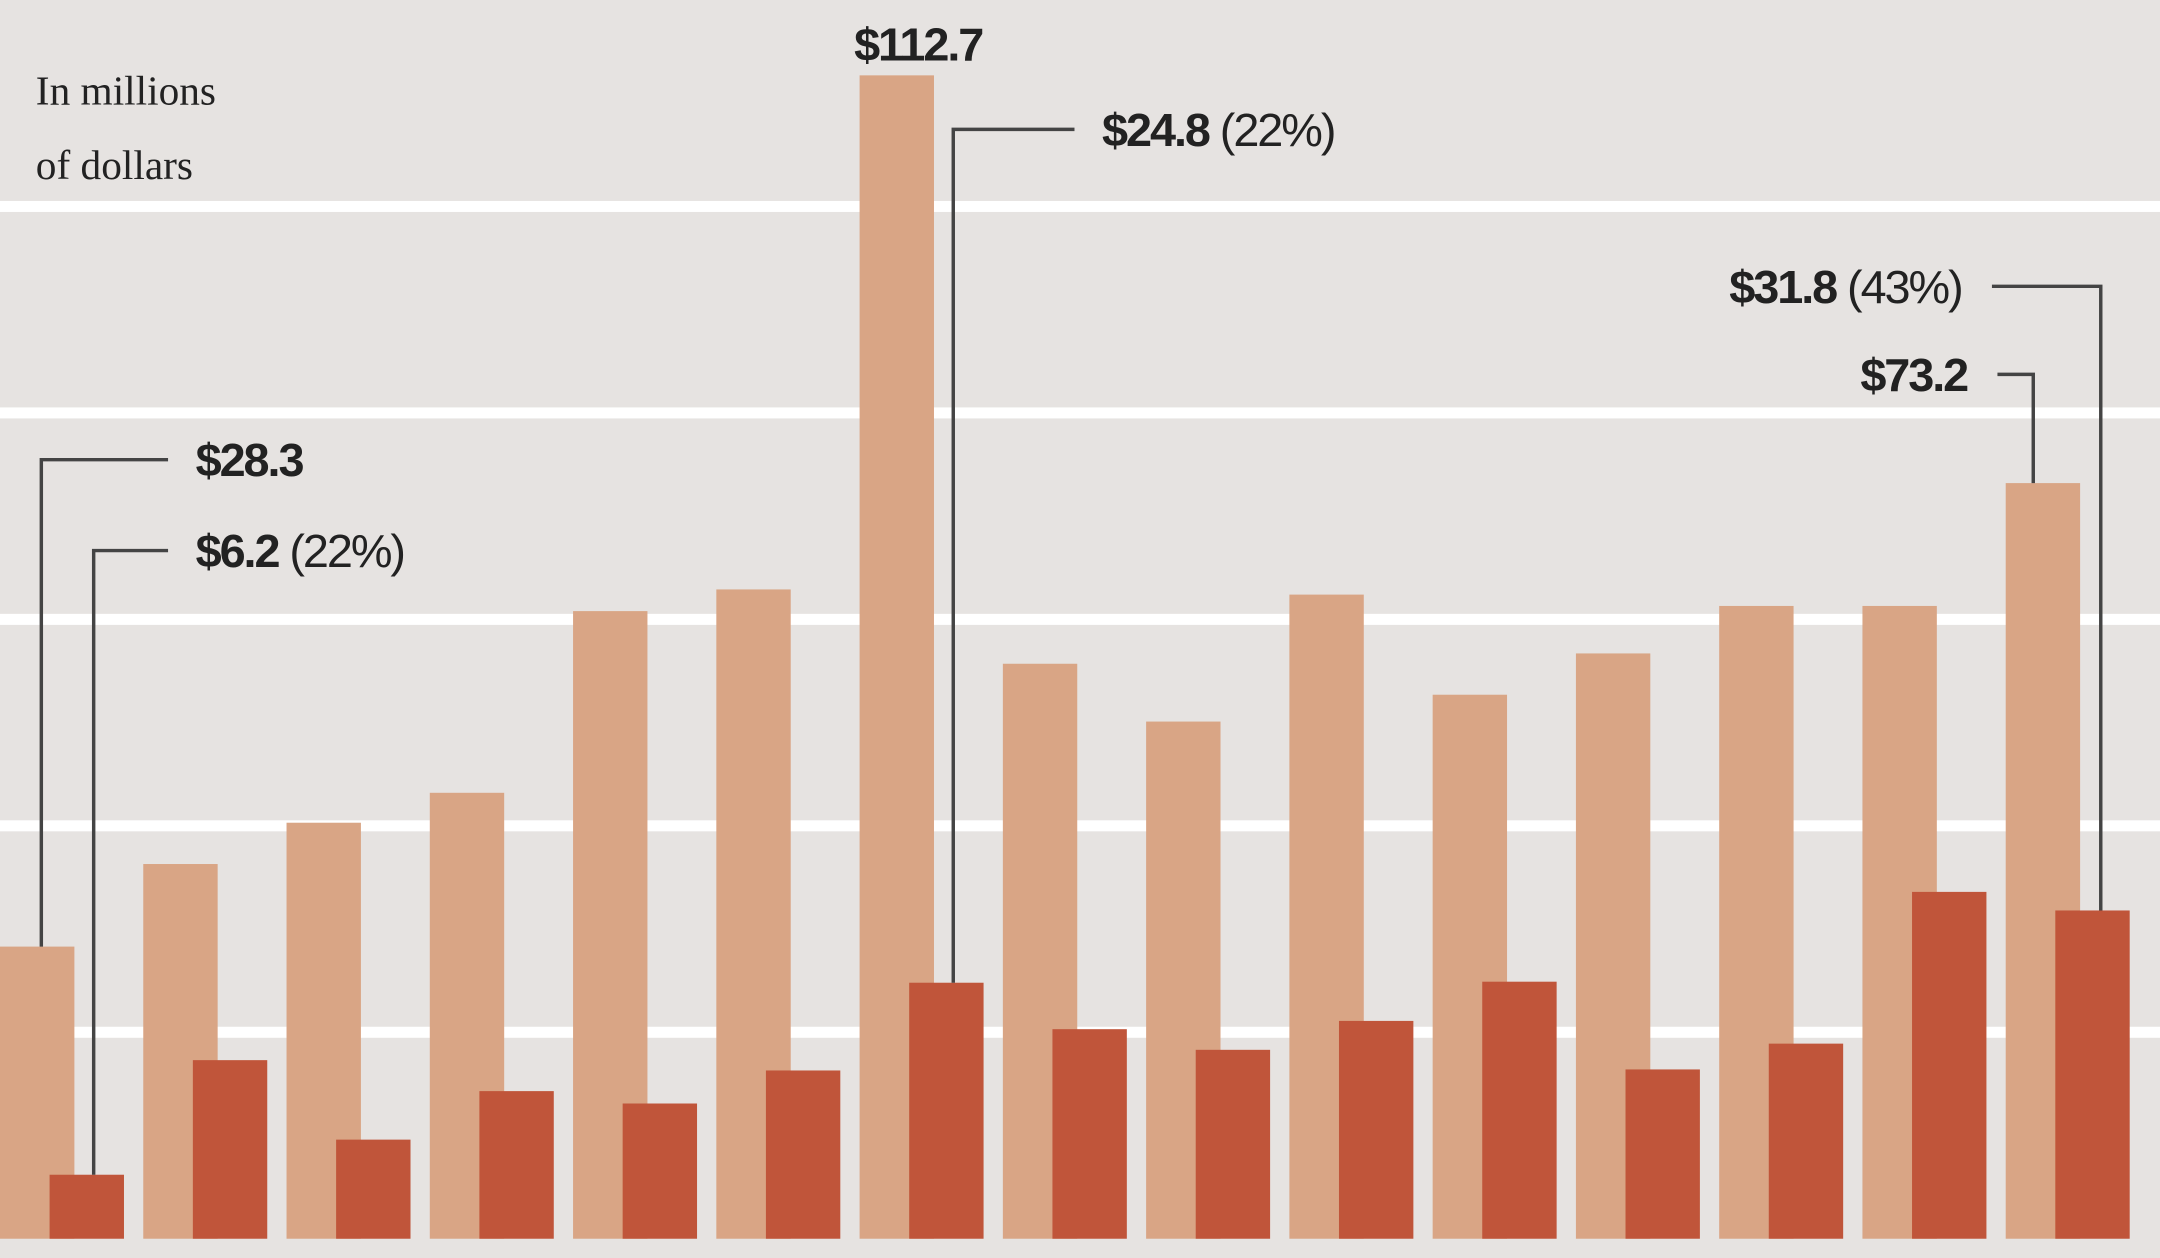 The image size is (2160, 1258). Describe the element at coordinates (250, 460) in the screenshot. I see `data-label: $28.3` at that location.